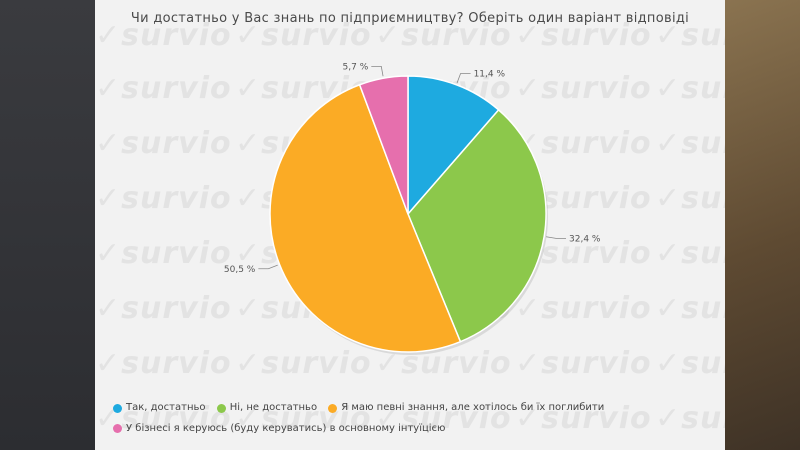 The image size is (800, 450). I want to click on legend-item-0: Так, достатньо, so click(159, 408).